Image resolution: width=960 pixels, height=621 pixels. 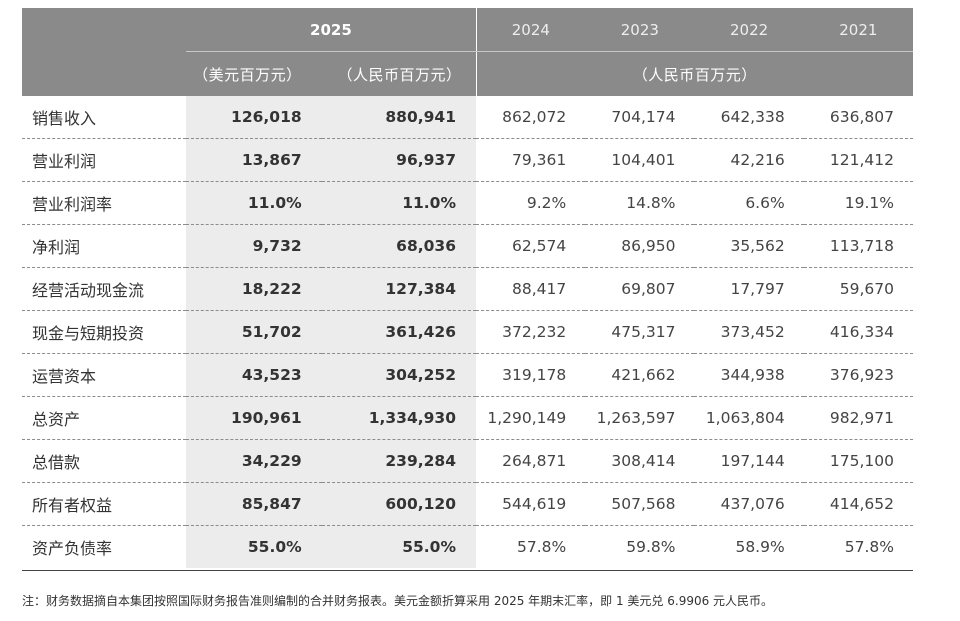 What do you see at coordinates (640, 246) in the screenshot?
I see `cell-2023: 86,950` at bounding box center [640, 246].